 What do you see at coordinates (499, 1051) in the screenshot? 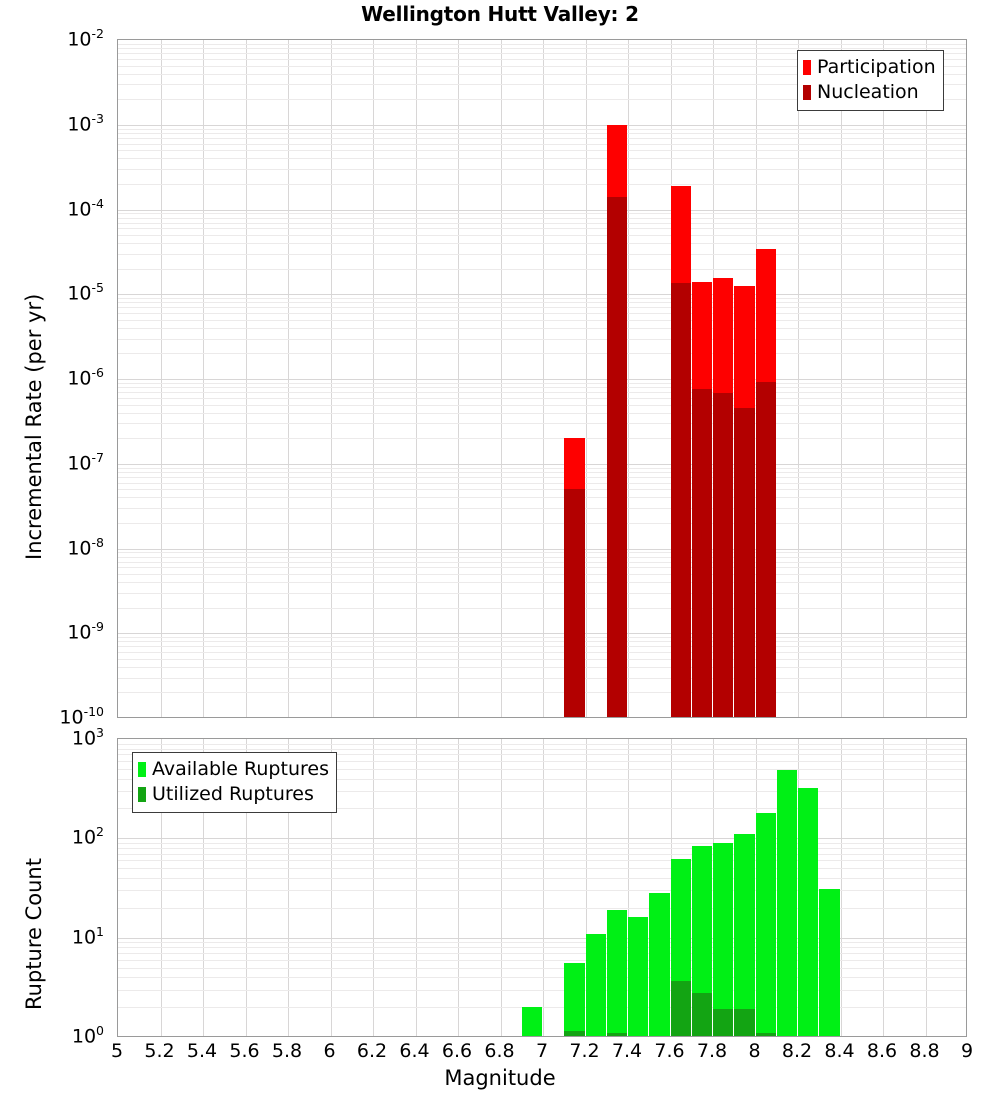
I see `x-axis-tick-label: 6.8` at bounding box center [499, 1051].